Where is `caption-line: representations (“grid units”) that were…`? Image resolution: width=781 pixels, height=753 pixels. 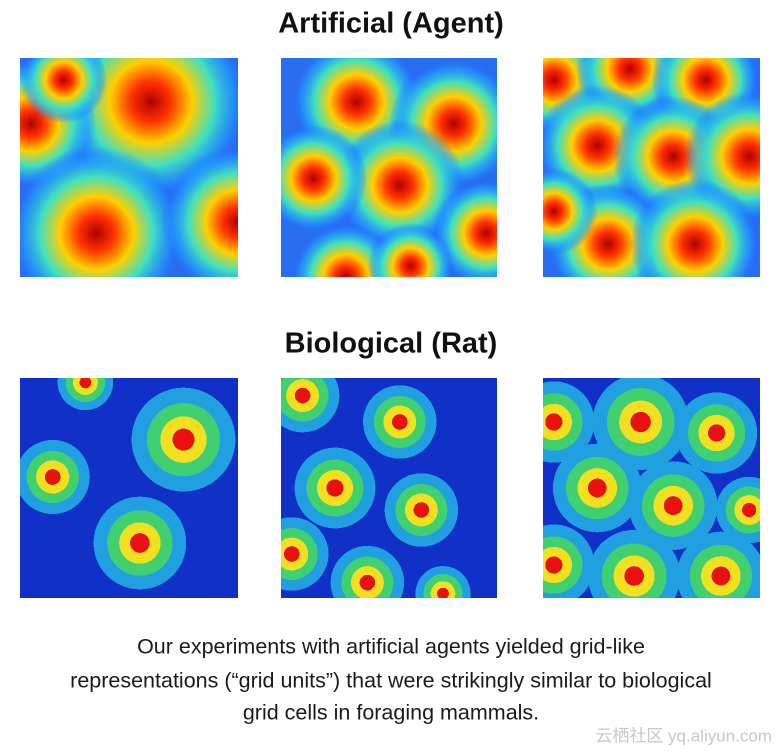
caption-line: representations (“grid units”) that were… is located at coordinates (391, 681).